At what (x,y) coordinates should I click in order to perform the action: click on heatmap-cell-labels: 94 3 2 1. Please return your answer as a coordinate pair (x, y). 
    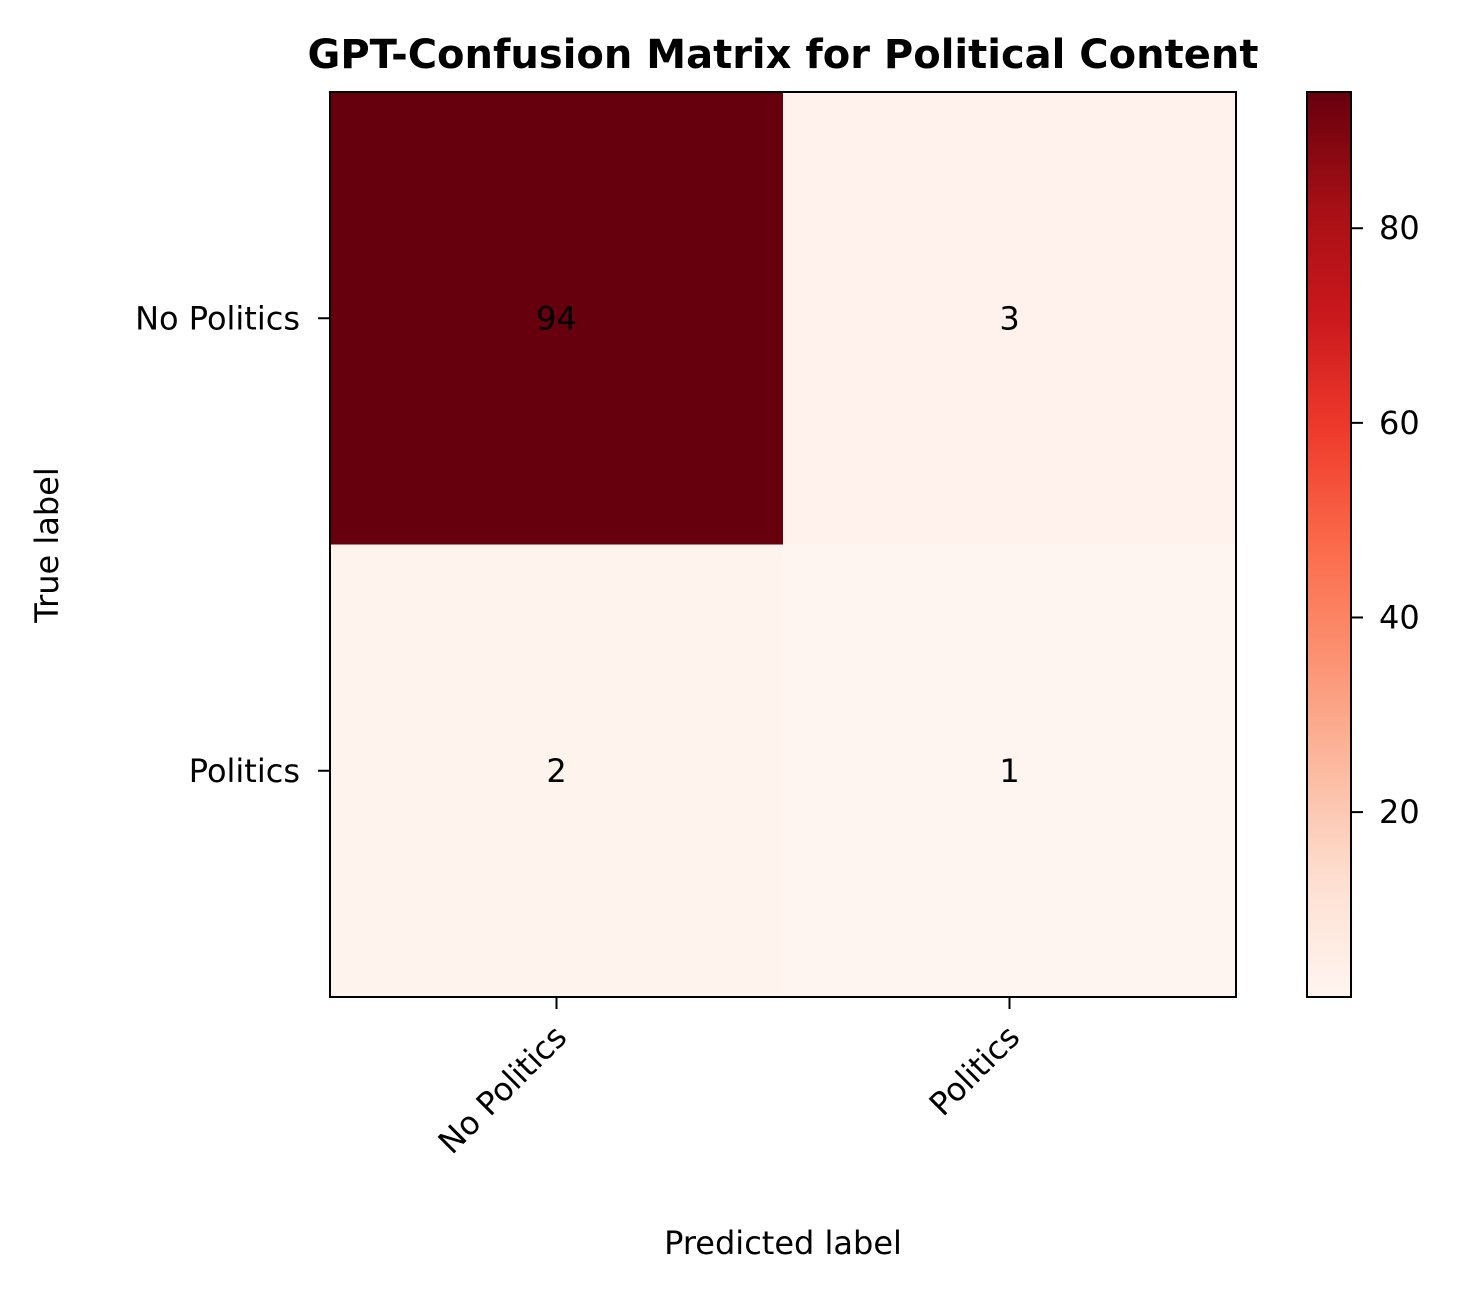
    Looking at the image, I should click on (778, 544).